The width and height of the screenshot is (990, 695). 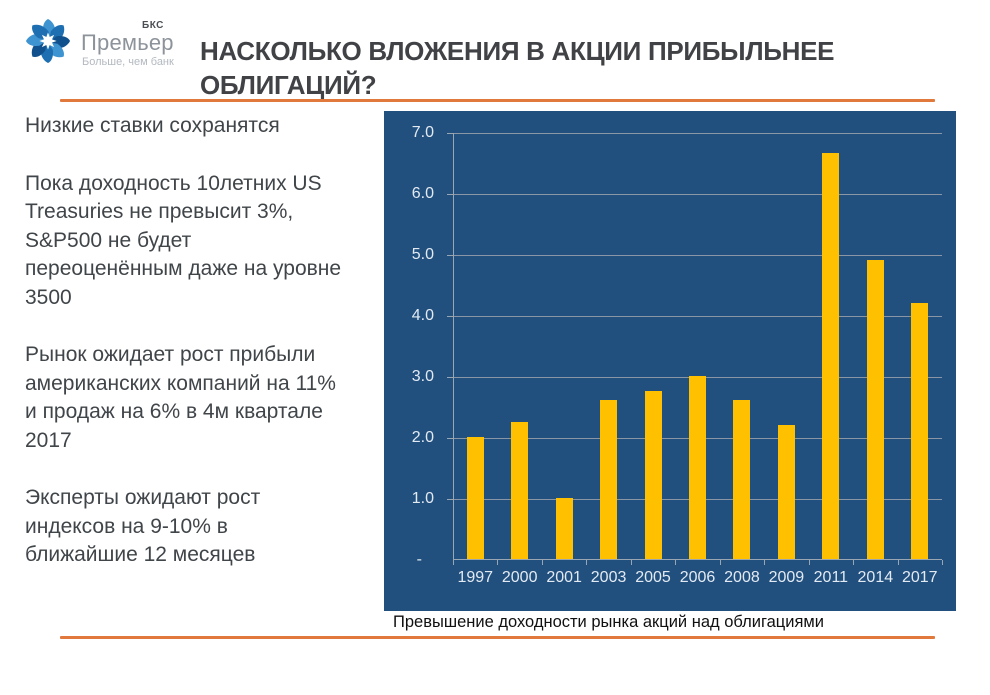 I want to click on y-axis-label: 6.0, so click(x=422, y=193).